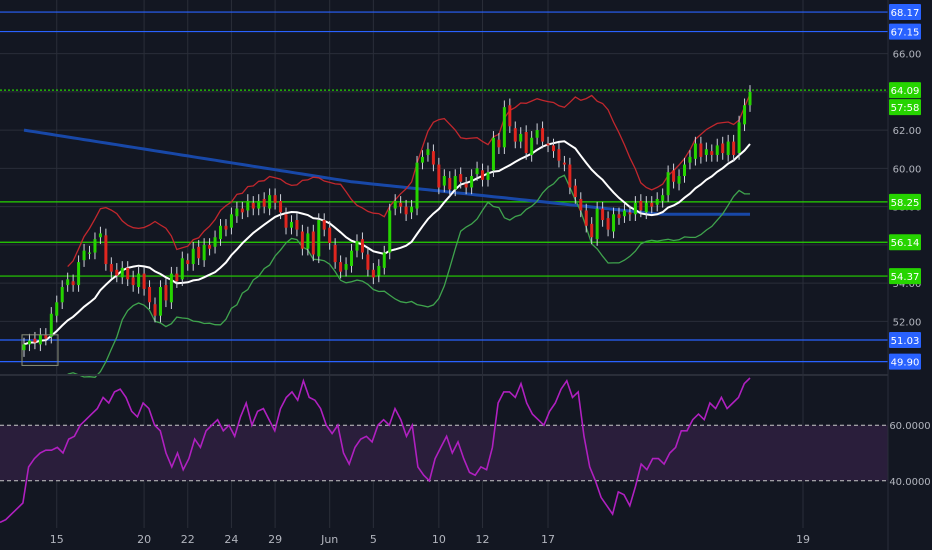 The width and height of the screenshot is (932, 550). I want to click on price-tag-label: 68.17, so click(905, 13).